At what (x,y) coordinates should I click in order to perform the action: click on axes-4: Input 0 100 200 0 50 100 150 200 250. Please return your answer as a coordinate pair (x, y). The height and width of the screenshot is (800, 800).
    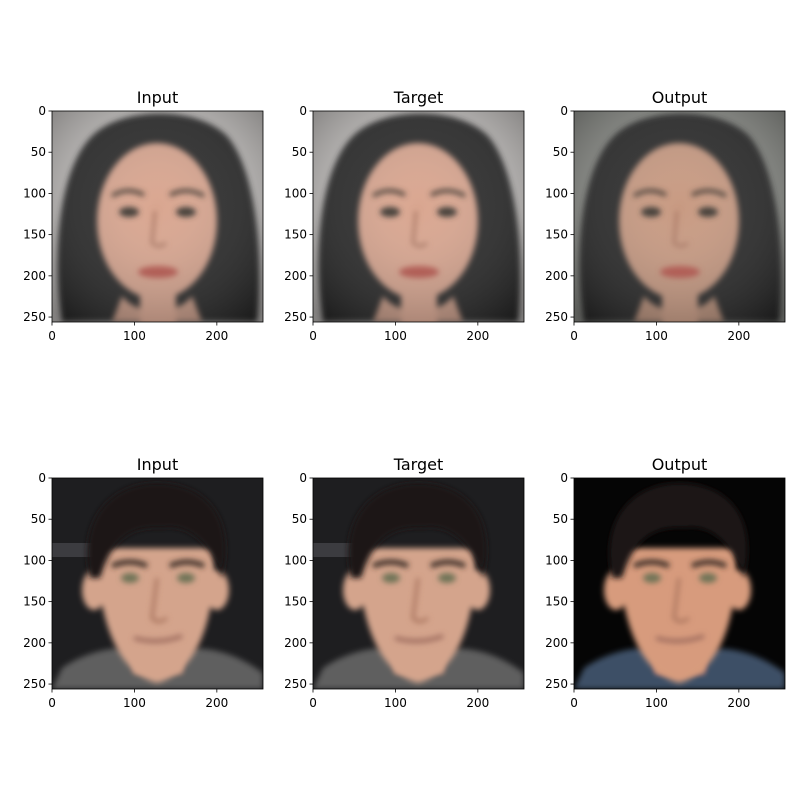
    Looking at the image, I should click on (143, 582).